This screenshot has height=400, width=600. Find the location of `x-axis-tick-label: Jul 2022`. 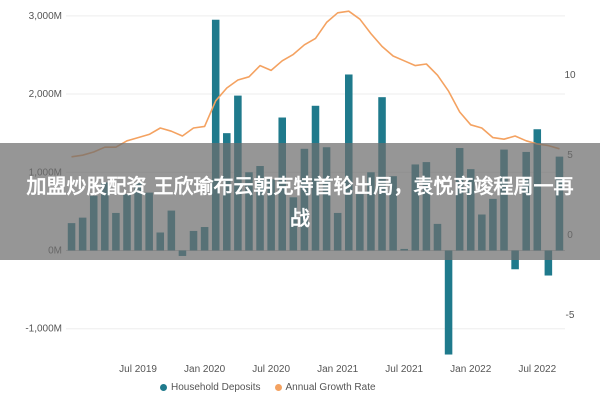

x-axis-tick-label: Jul 2022 is located at coordinates (537, 369).